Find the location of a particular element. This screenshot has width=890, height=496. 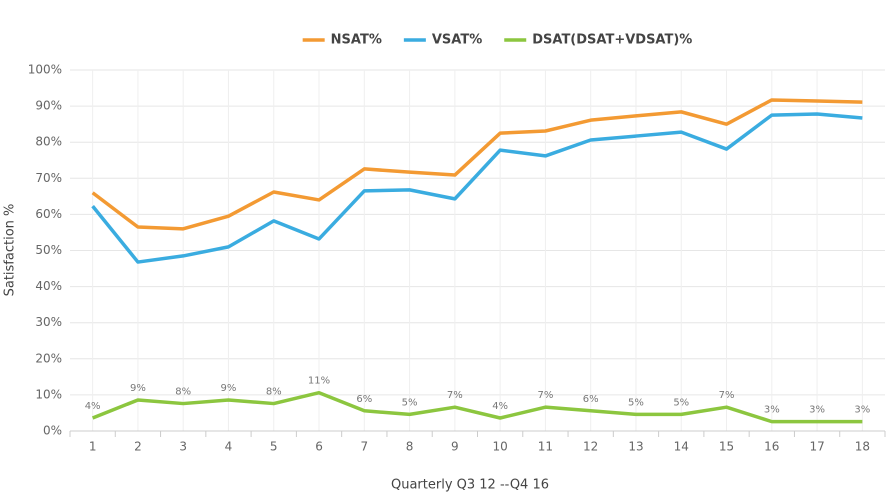

y-tick-label: 60% is located at coordinates (48, 214).